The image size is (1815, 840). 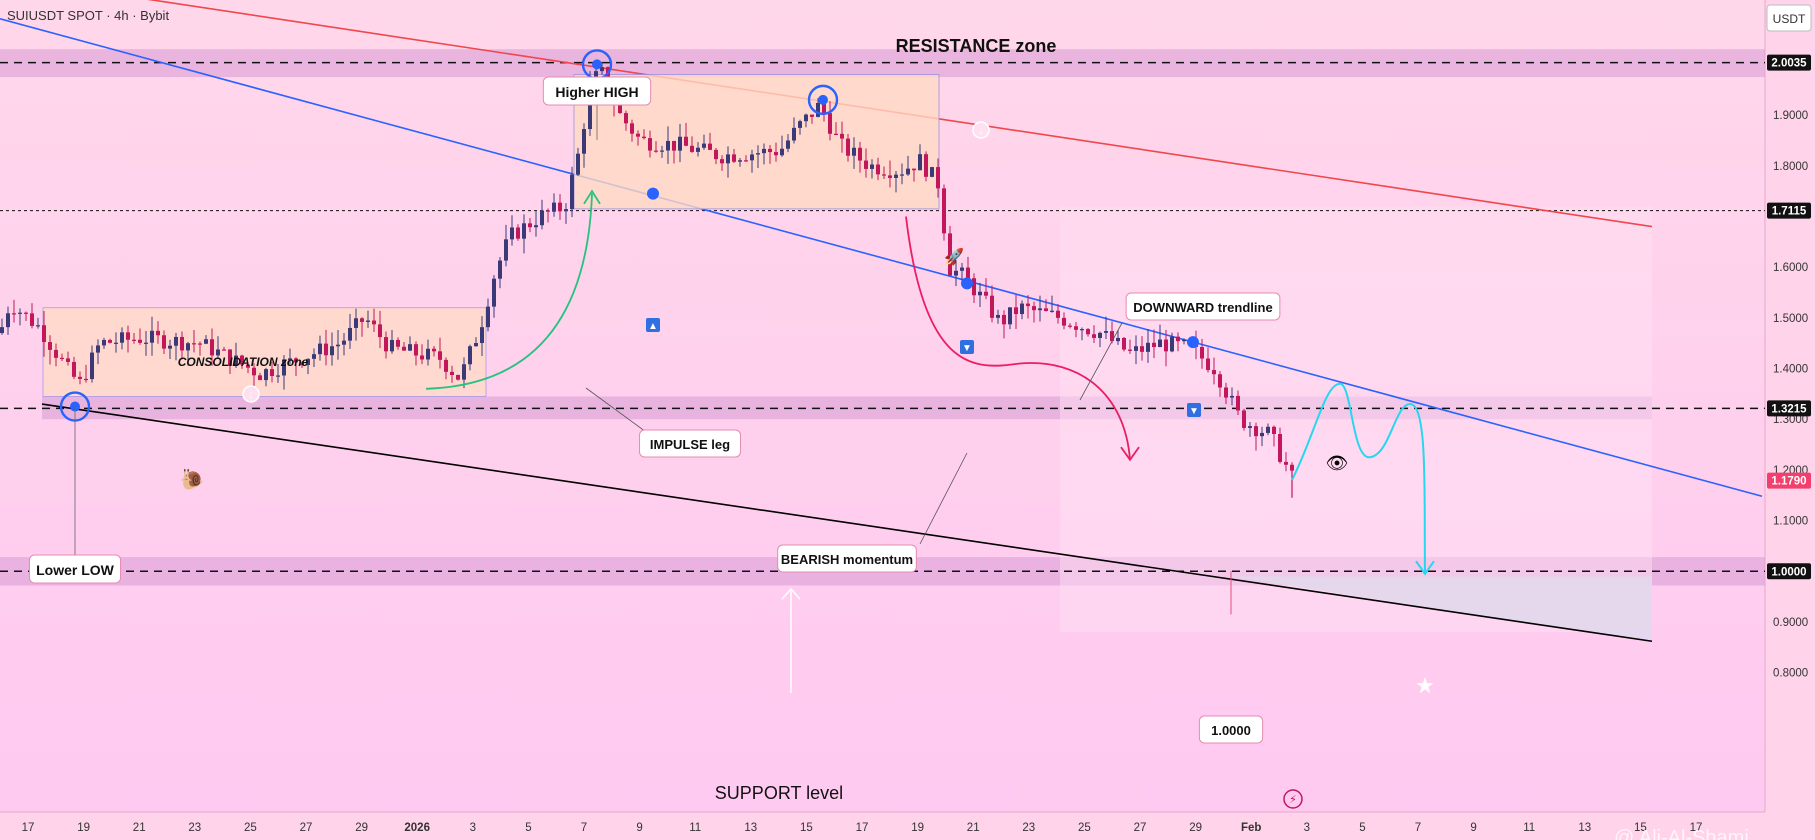 What do you see at coordinates (695, 828) in the screenshot?
I see `x-tick-label: 11` at bounding box center [695, 828].